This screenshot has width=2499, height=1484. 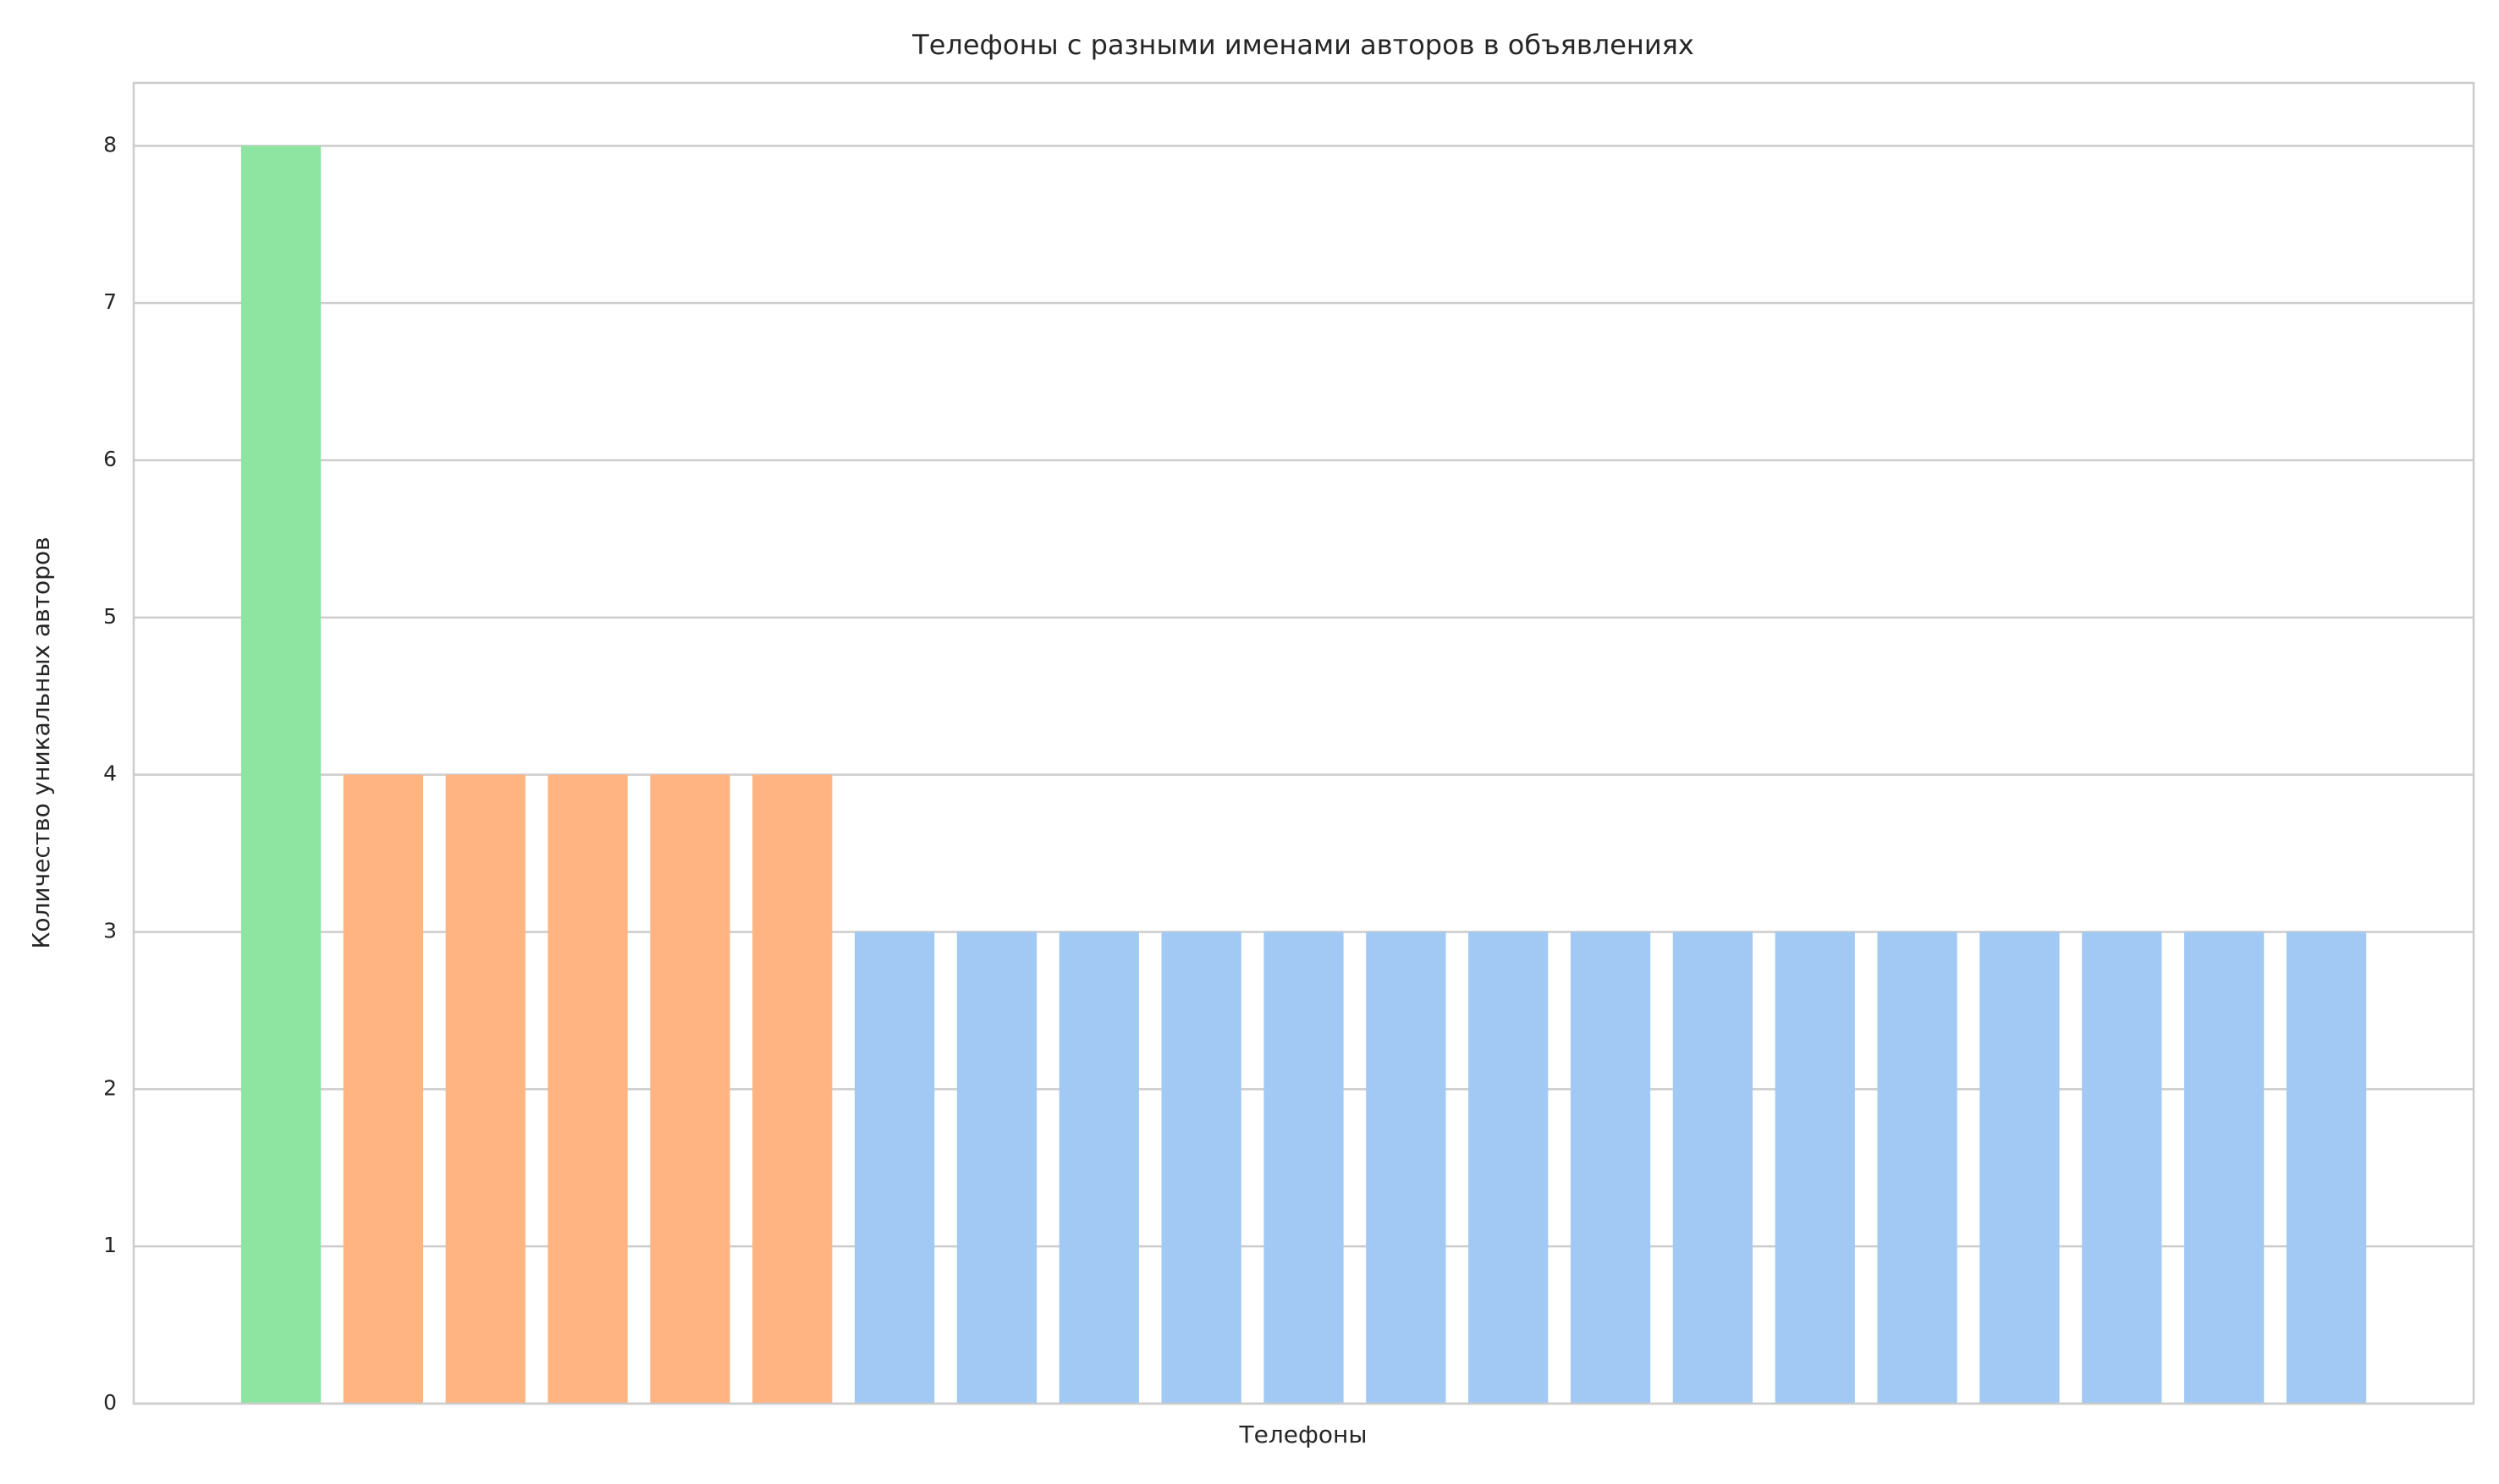 I want to click on y-tick-label: 4, so click(x=110, y=773).